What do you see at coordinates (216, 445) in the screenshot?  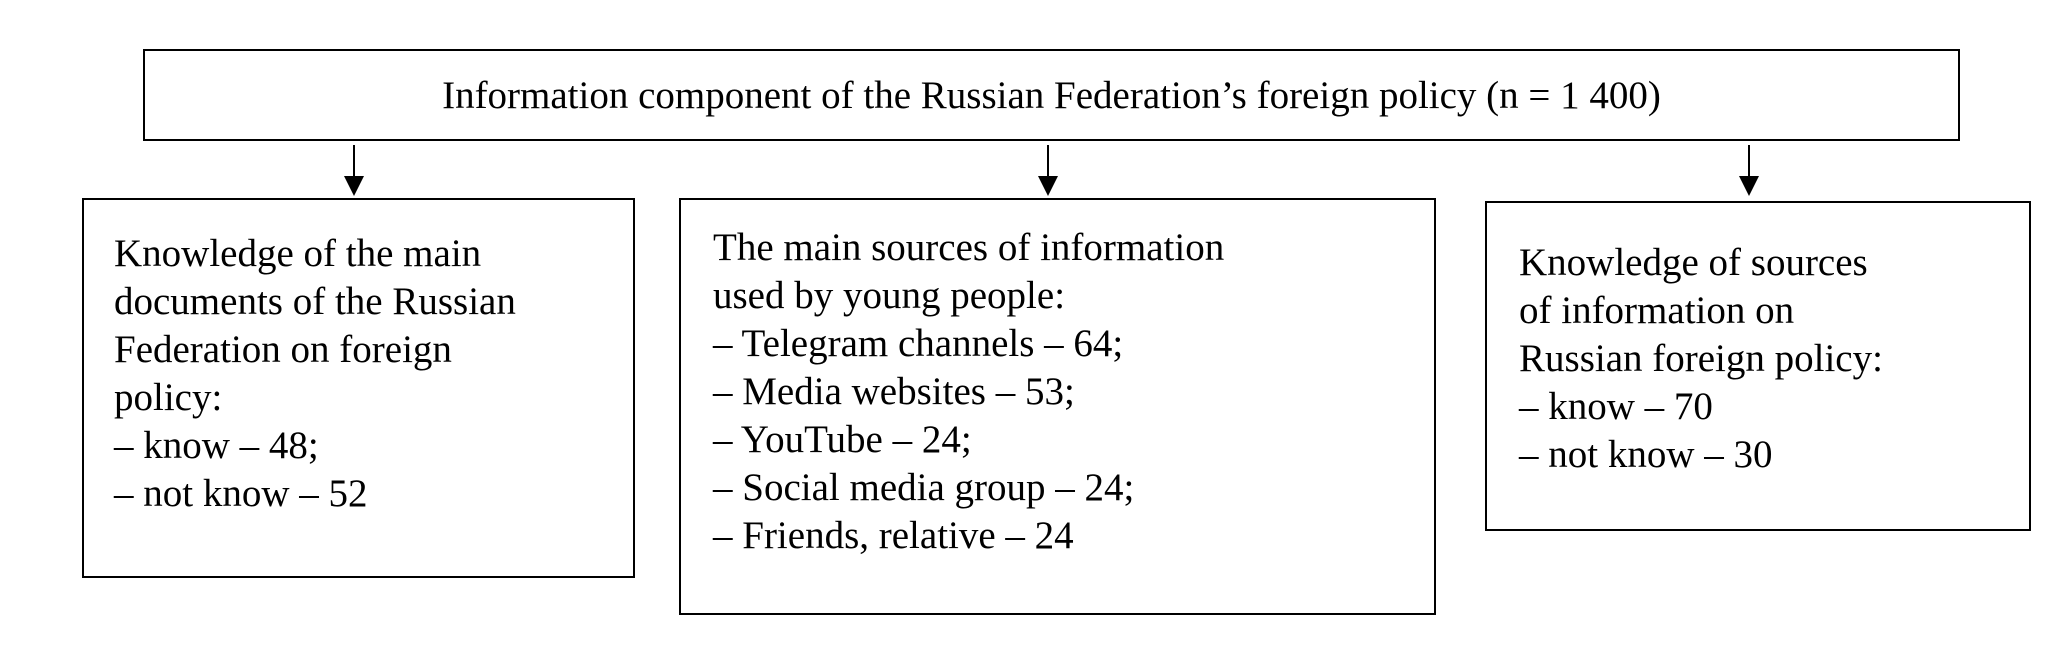 I see `node-text-line: – know – 48;` at bounding box center [216, 445].